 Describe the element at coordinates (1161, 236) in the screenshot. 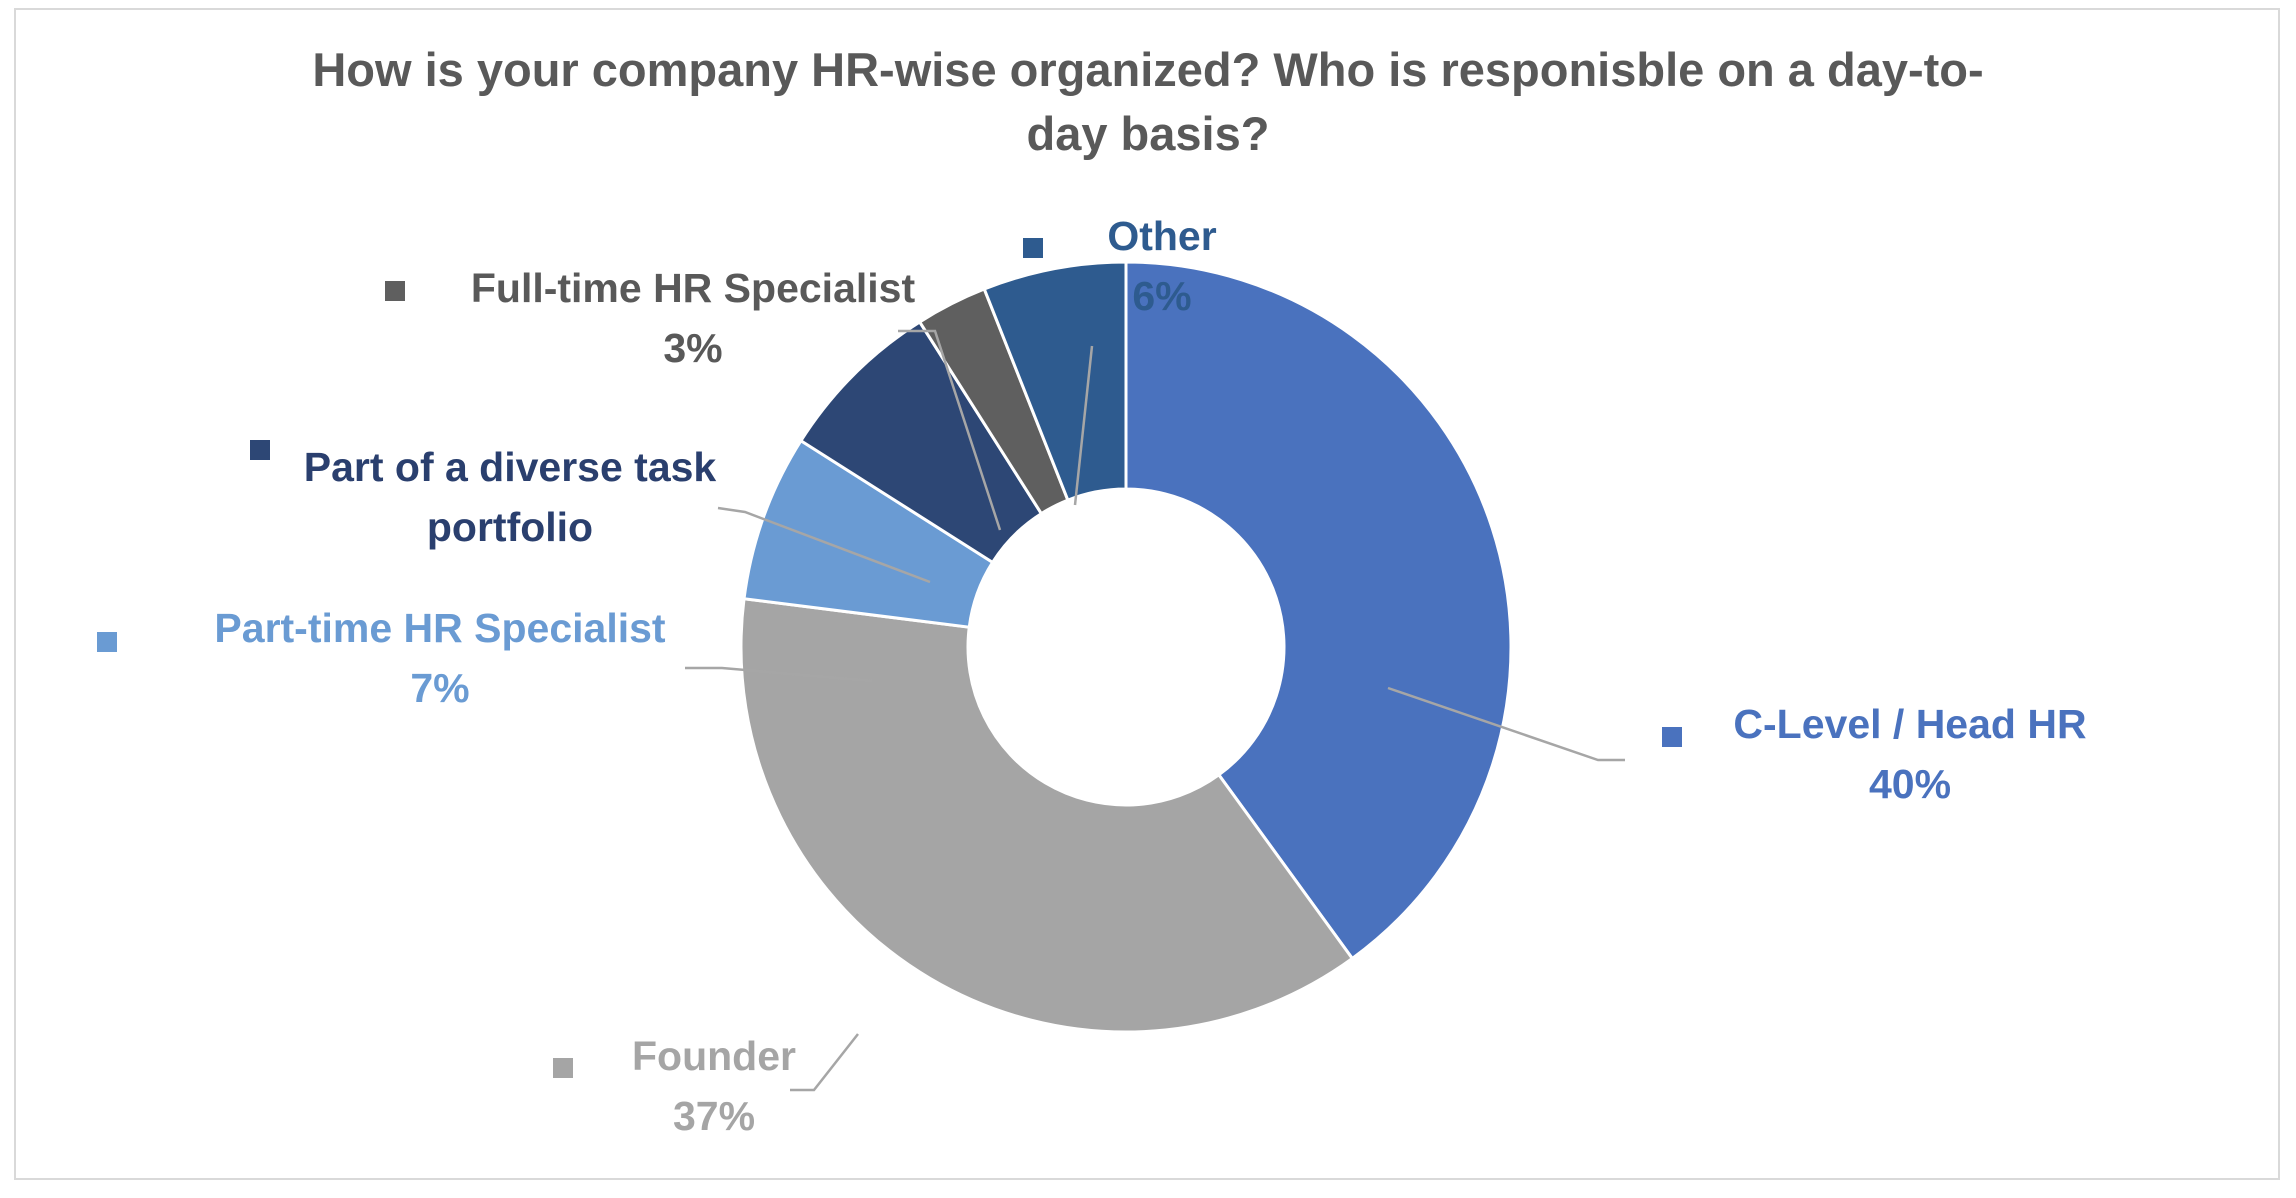

I see `category-label-other-0: Other` at that location.